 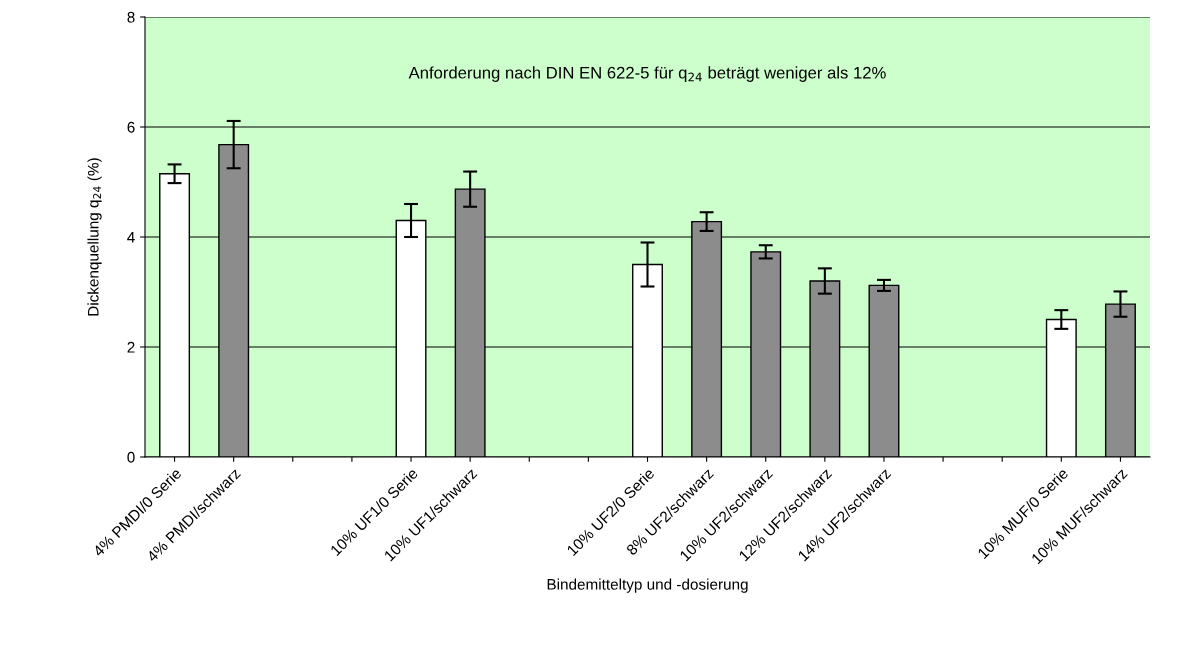 I want to click on y-tick-label: 2, so click(x=131, y=347).